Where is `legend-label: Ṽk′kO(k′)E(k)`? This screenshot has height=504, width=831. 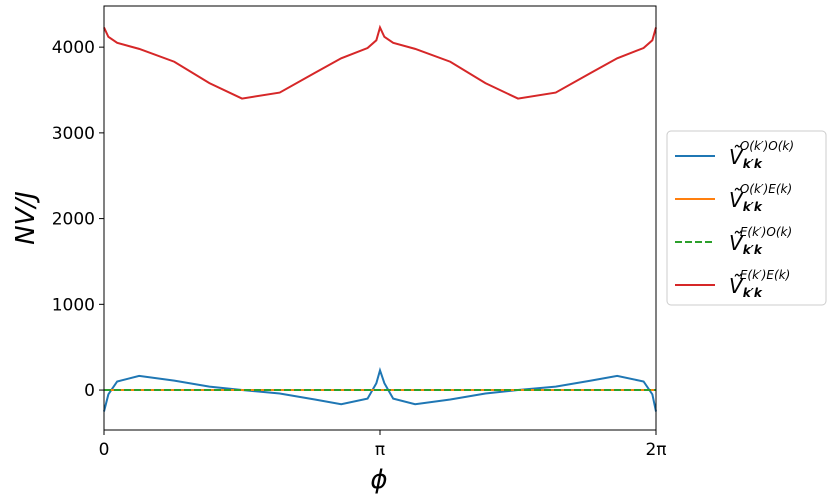 legend-label: Ṽk′kO(k′)E(k) is located at coordinates (760, 198).